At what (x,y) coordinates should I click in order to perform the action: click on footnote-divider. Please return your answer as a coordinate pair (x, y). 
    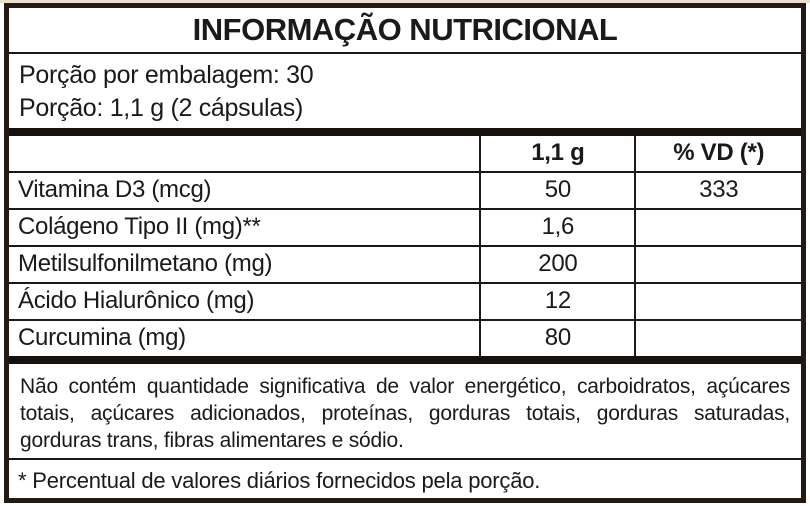
    Looking at the image, I should click on (405, 459).